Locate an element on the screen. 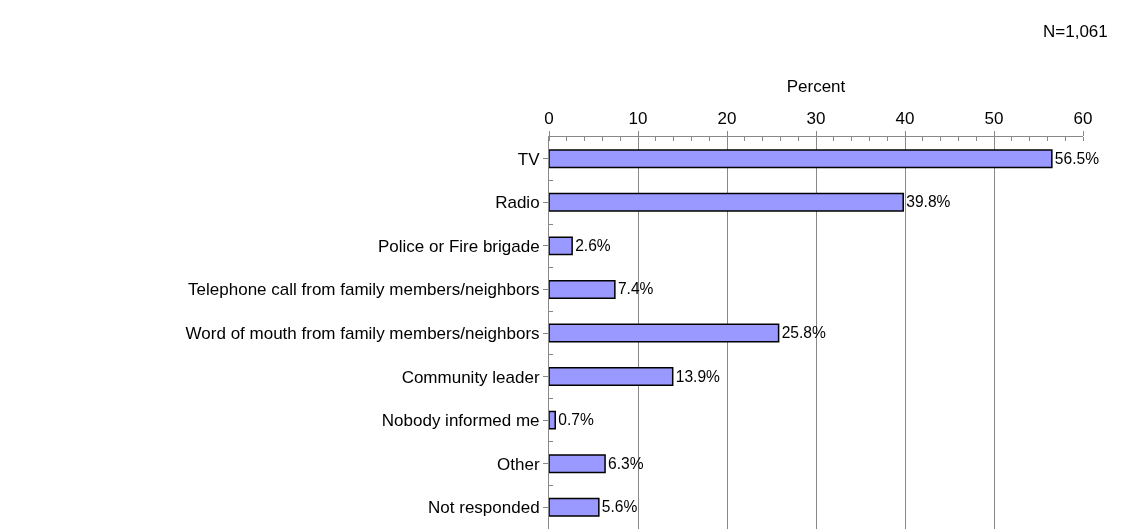 Image resolution: width=1128 pixels, height=529 pixels. x-tick-label: 60 is located at coordinates (1083, 119).